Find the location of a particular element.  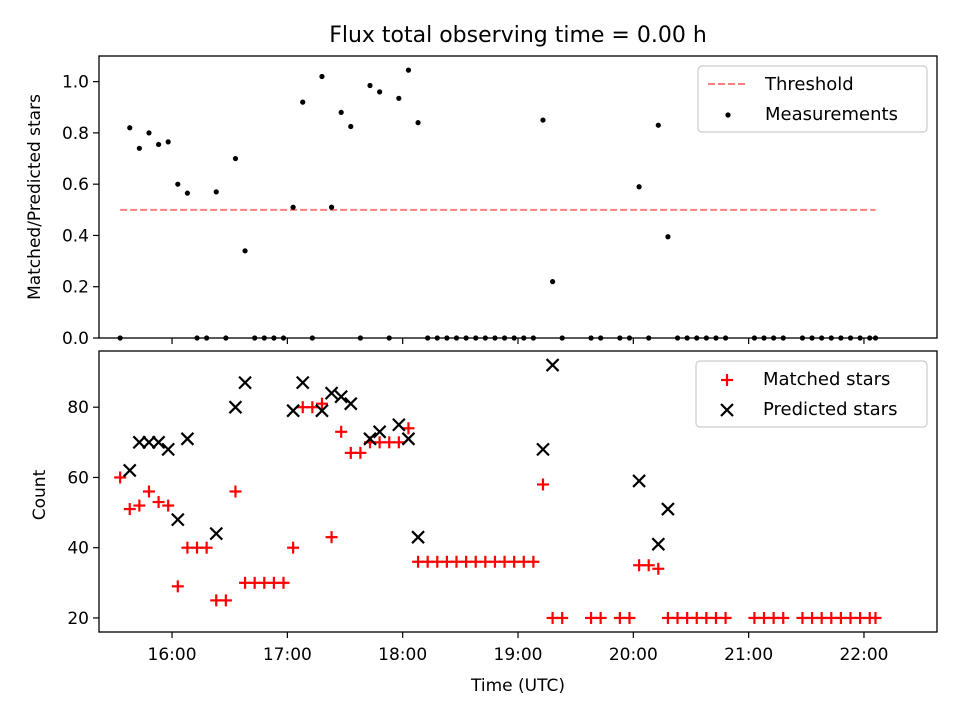

ratio-legend-box is located at coordinates (812, 99).